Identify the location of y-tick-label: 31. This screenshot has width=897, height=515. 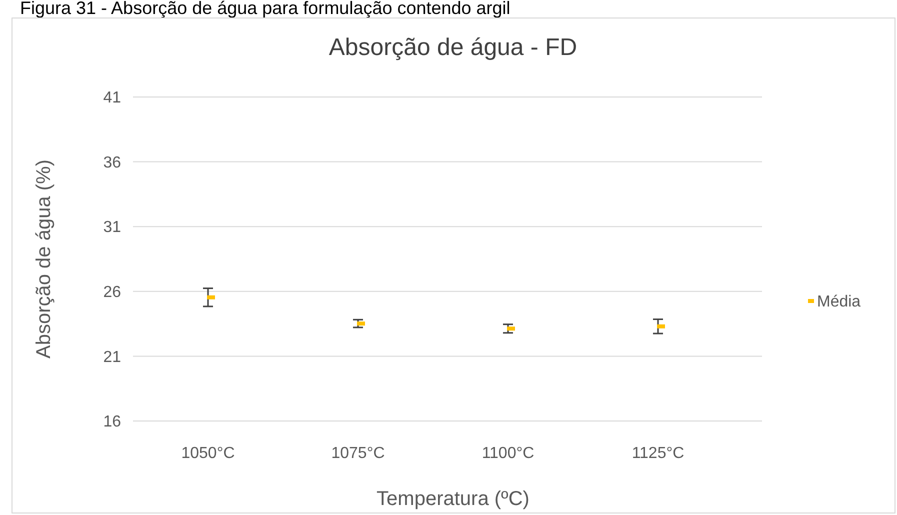
(112, 227).